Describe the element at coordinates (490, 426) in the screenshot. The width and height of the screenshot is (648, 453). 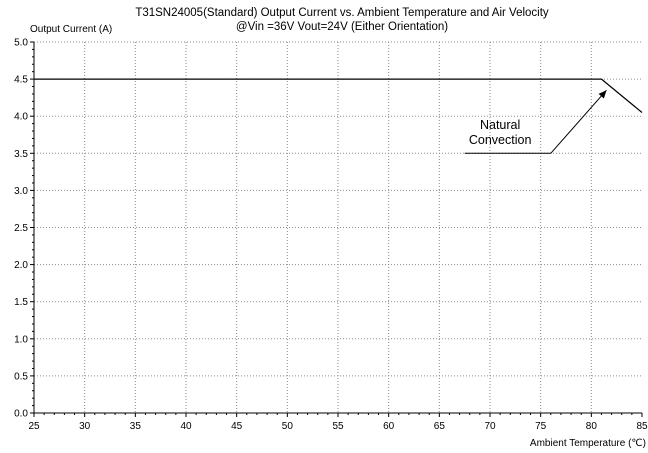
I see `x-tick-label: 70` at that location.